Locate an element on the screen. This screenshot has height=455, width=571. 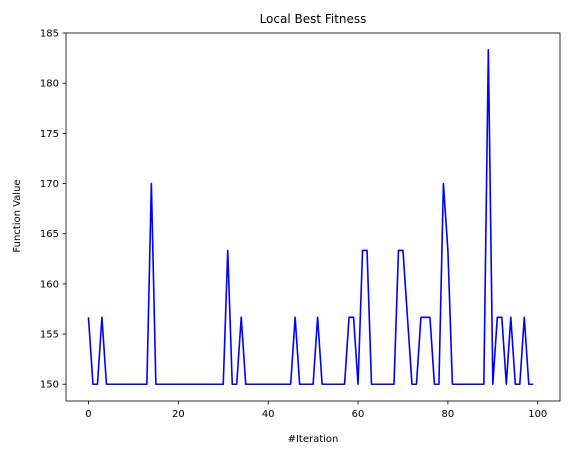
y-tick-label: 150 is located at coordinates (49, 385).